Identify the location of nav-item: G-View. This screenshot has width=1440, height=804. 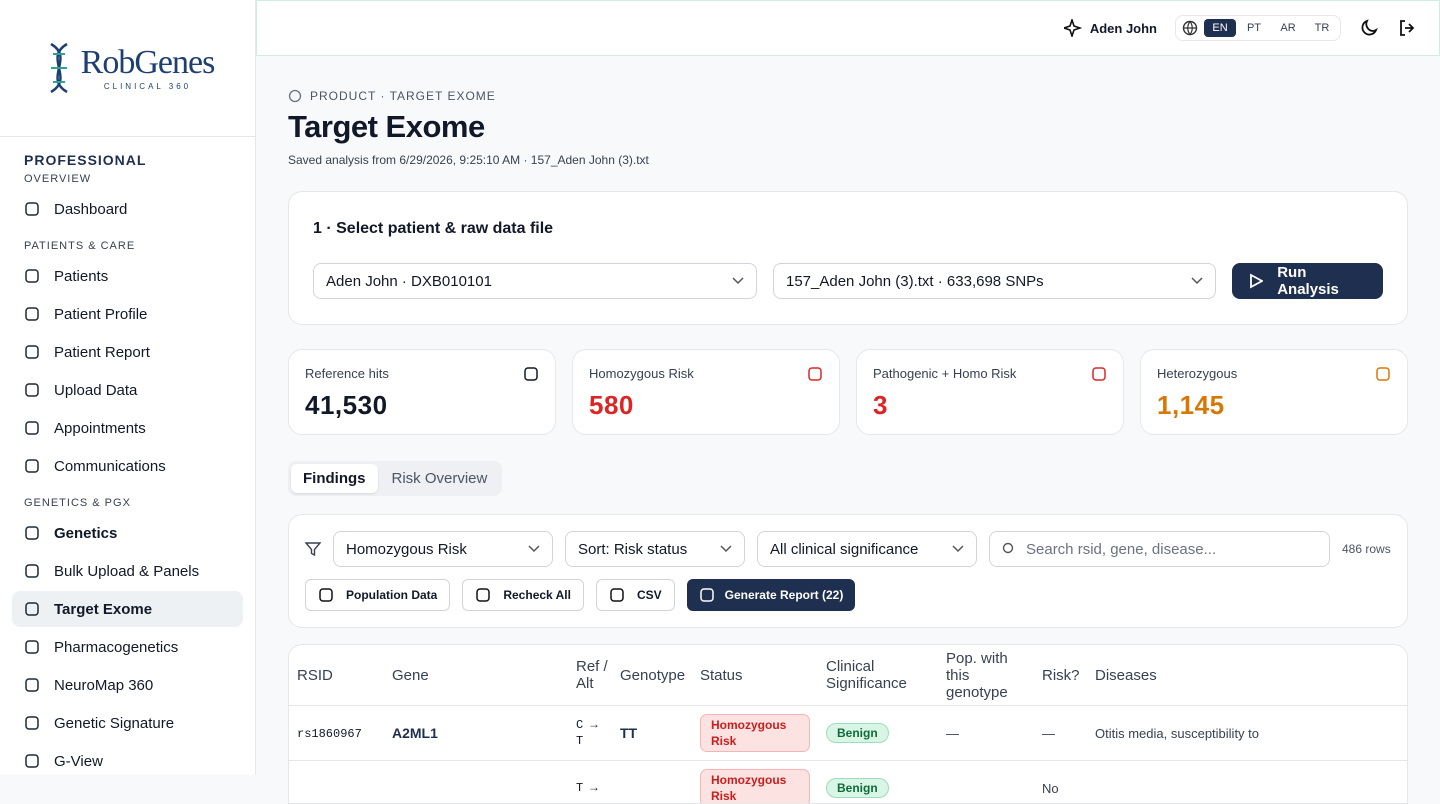
(121, 758).